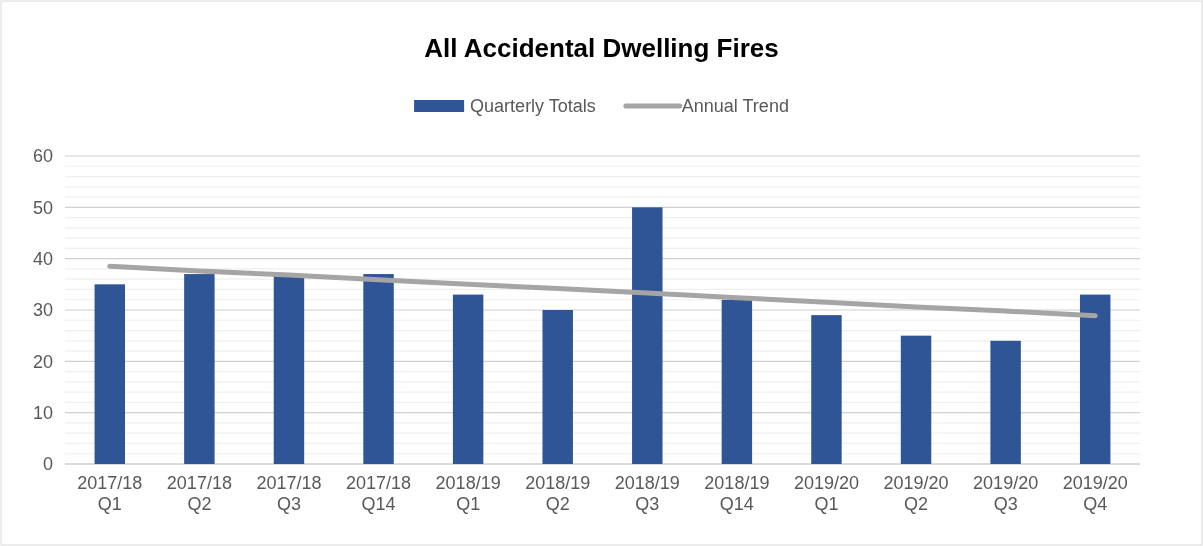 The width and height of the screenshot is (1203, 546). I want to click on x-tick-label: 2019/20 Q3, so click(1006, 493).